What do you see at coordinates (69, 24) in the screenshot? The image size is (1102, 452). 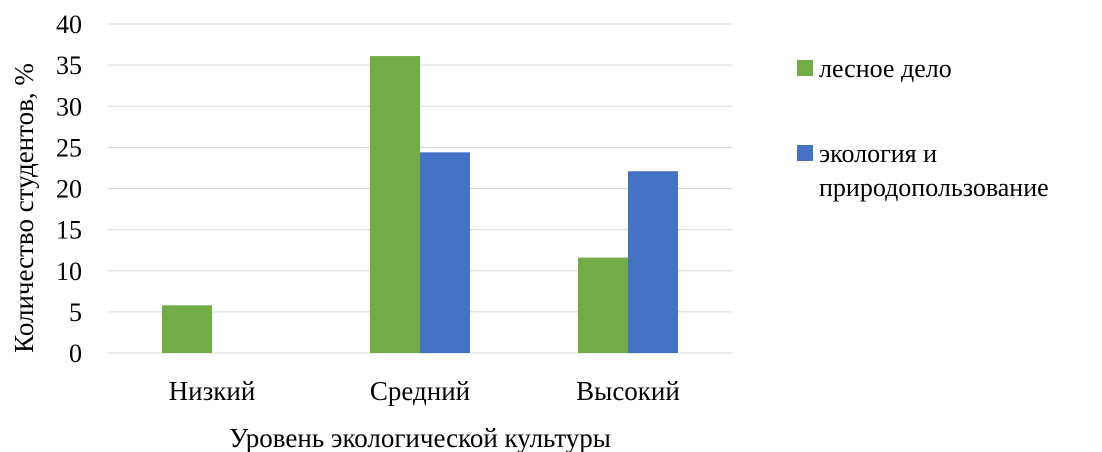 I see `y-tick-label: 40` at bounding box center [69, 24].